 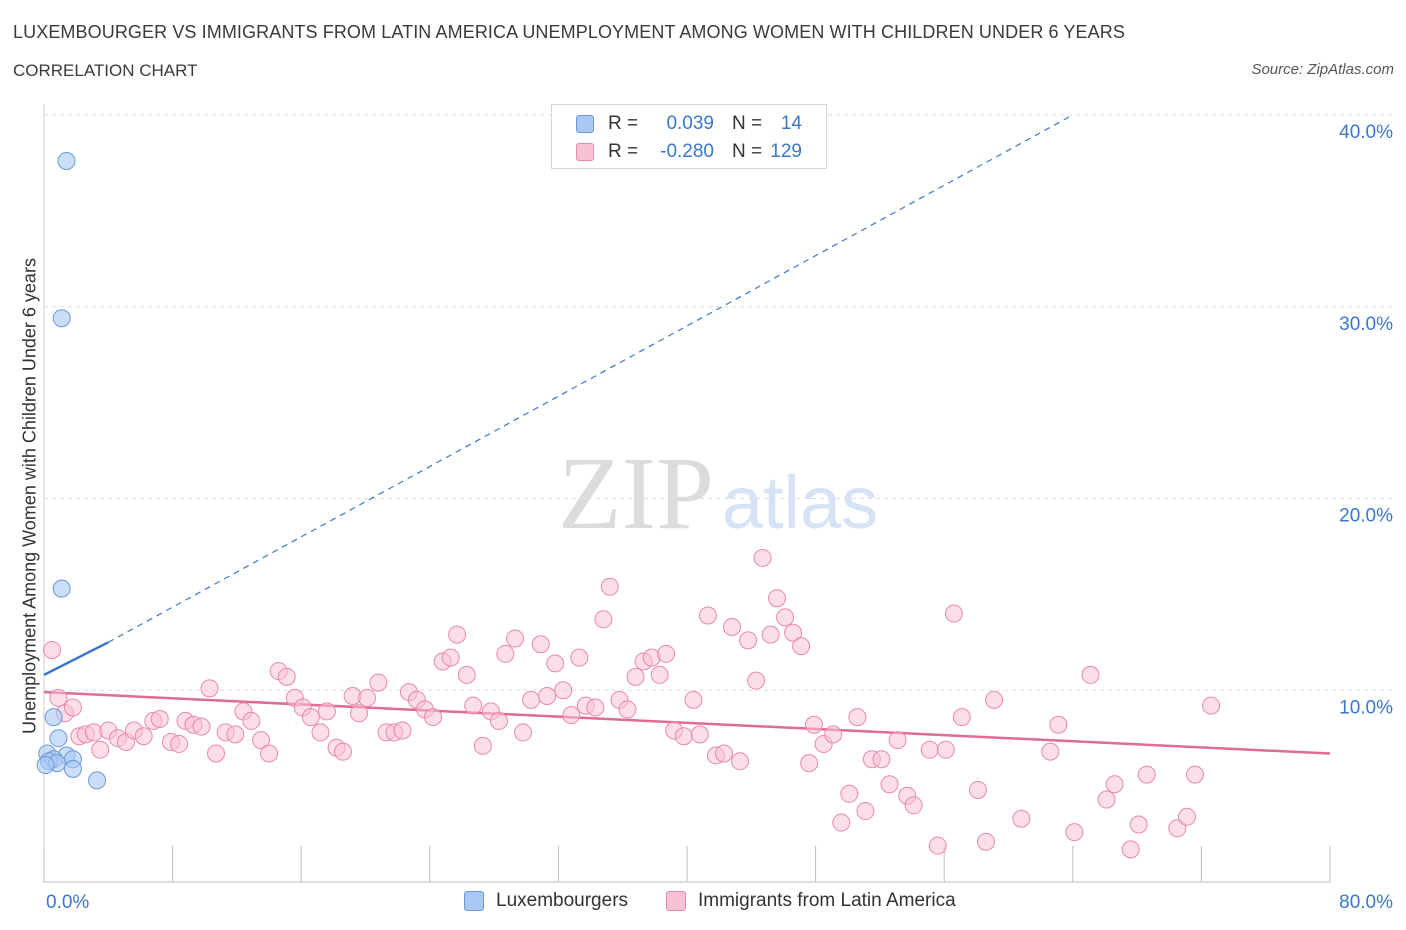 What do you see at coordinates (1366, 132) in the screenshot?
I see `y-tick-label: 40.0%` at bounding box center [1366, 132].